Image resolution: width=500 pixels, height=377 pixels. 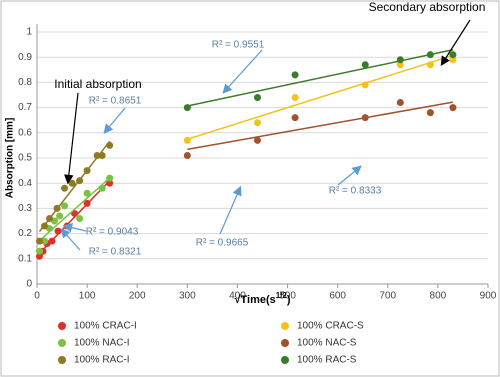 I want to click on x-axis-label-part: 1/2, so click(x=282, y=295).